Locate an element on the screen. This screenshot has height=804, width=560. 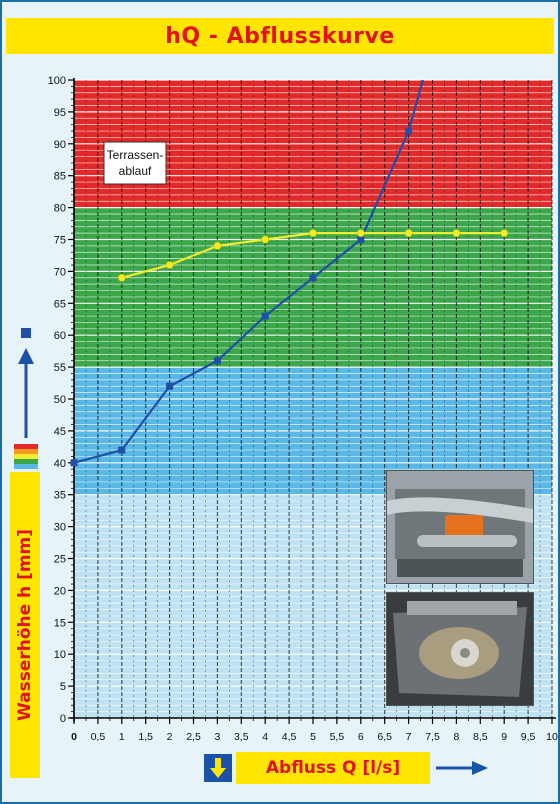
x-tick-label: 1,5 is located at coordinates (145, 737).